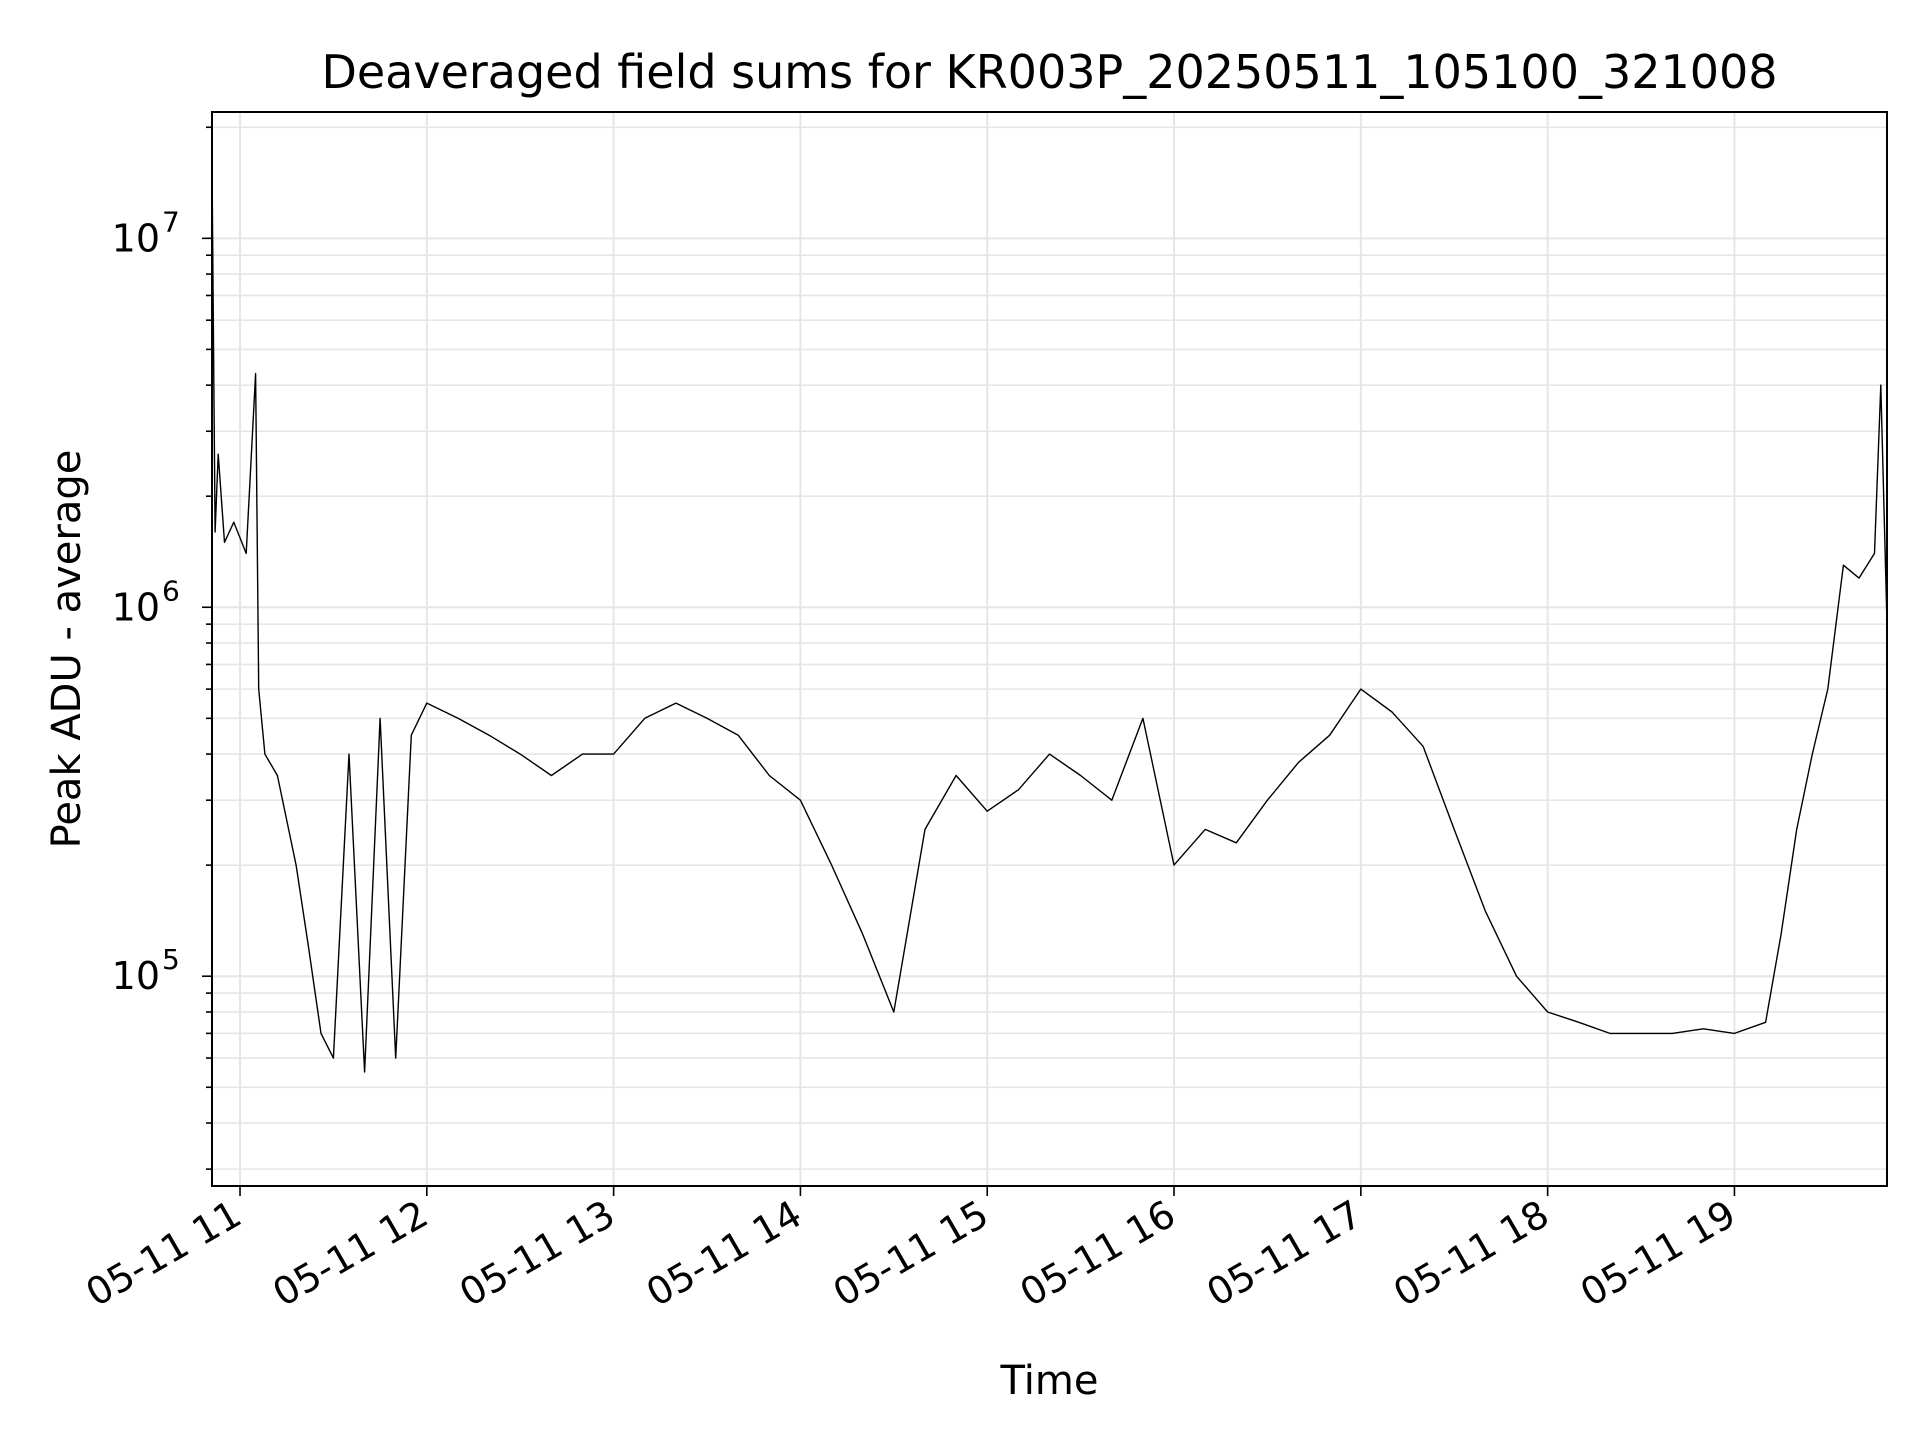 The image size is (1920, 1444). What do you see at coordinates (911, 1254) in the screenshot?
I see `x-tick-label: 05-11 15` at bounding box center [911, 1254].